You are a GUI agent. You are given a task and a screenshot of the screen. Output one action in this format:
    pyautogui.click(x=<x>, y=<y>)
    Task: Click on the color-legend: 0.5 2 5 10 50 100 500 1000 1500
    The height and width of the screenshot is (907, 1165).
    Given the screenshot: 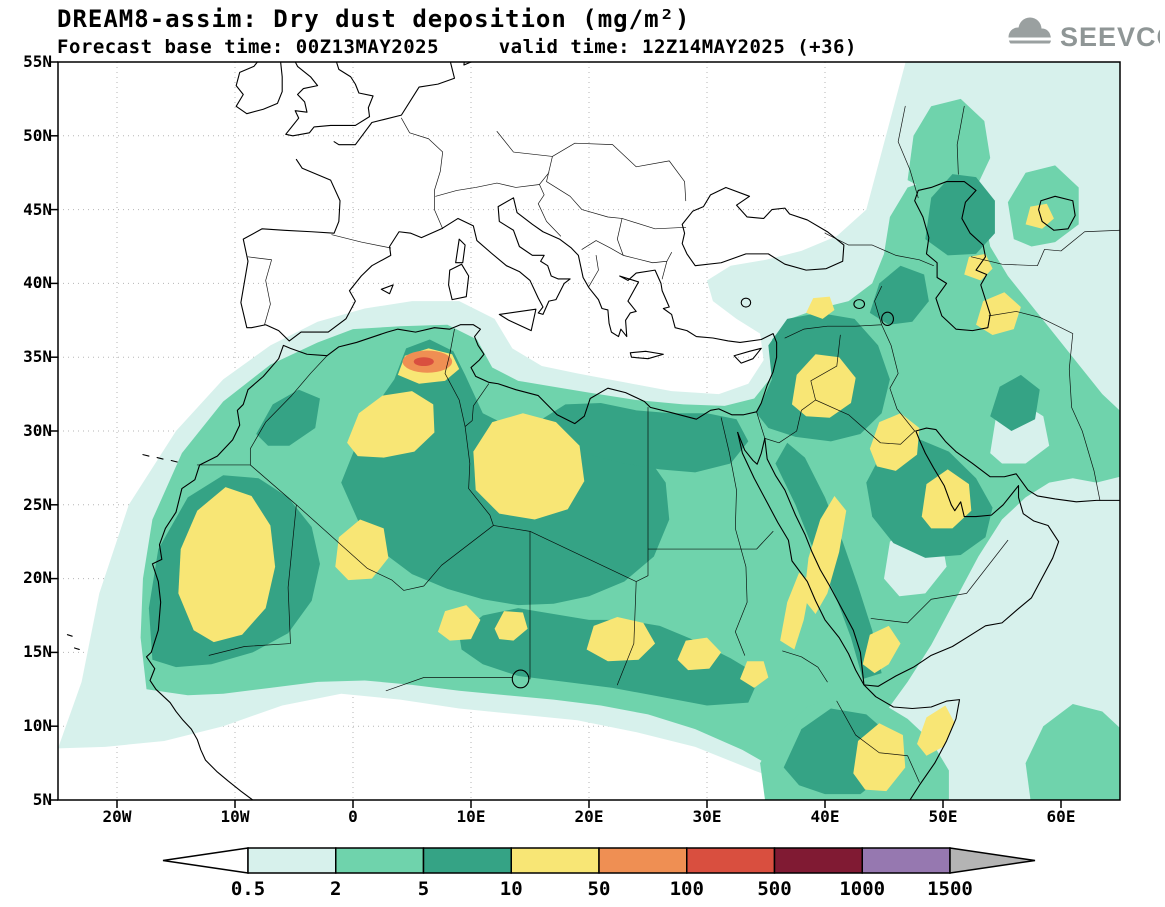 What is the action you would take?
    pyautogui.click(x=599, y=873)
    